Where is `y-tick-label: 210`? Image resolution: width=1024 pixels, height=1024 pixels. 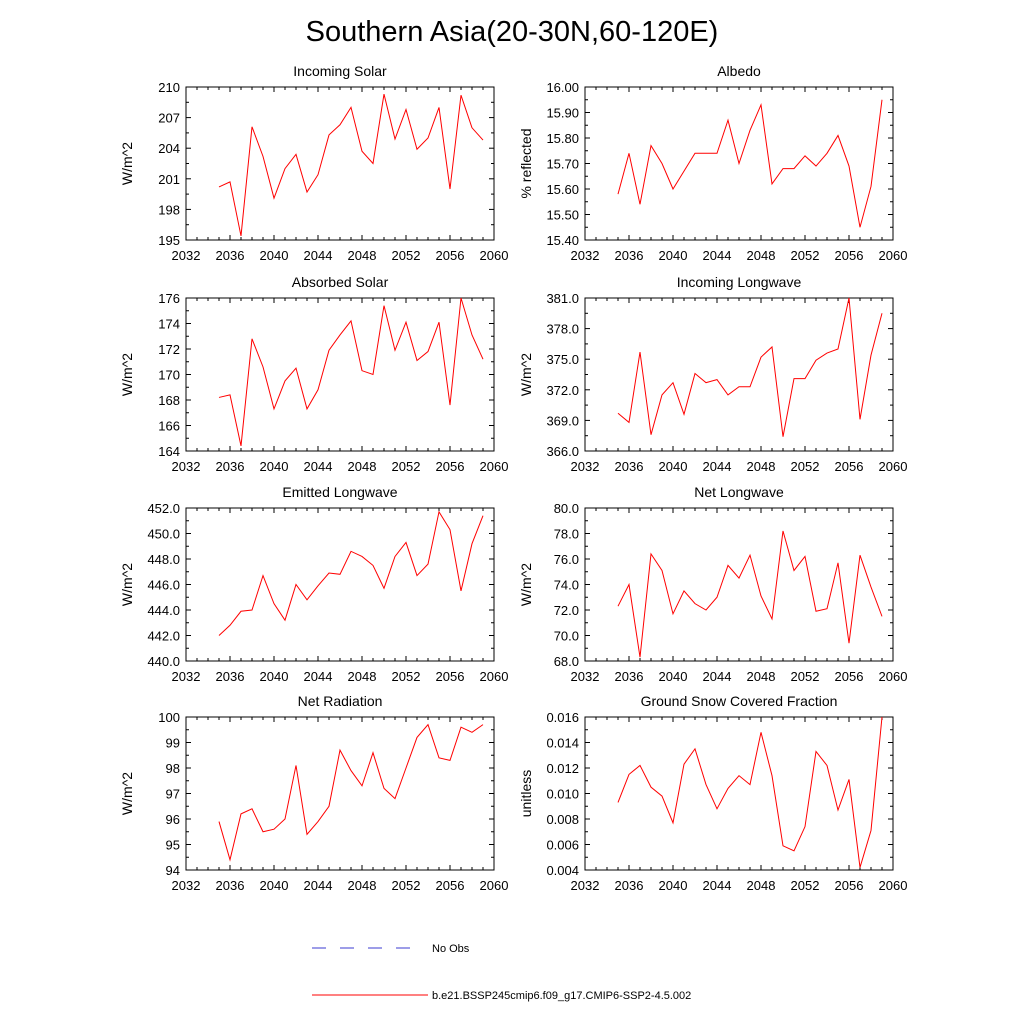 y-tick-label: 210 is located at coordinates (169, 87).